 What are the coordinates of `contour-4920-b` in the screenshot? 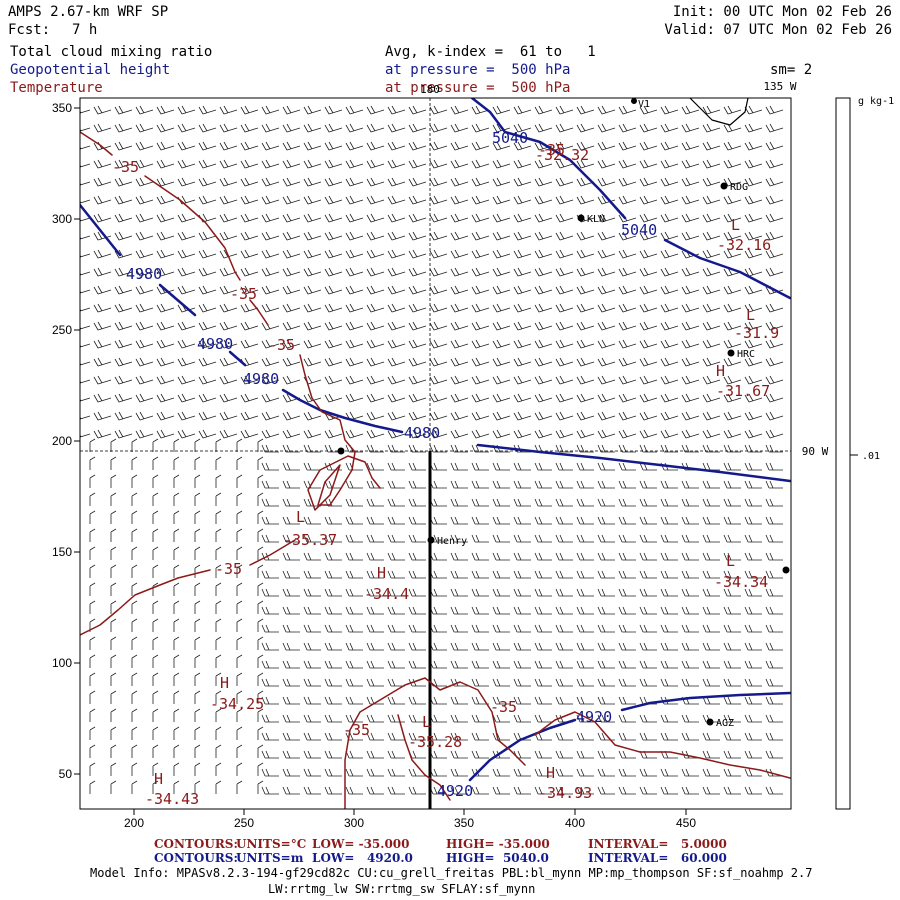 It's located at (705, 701).